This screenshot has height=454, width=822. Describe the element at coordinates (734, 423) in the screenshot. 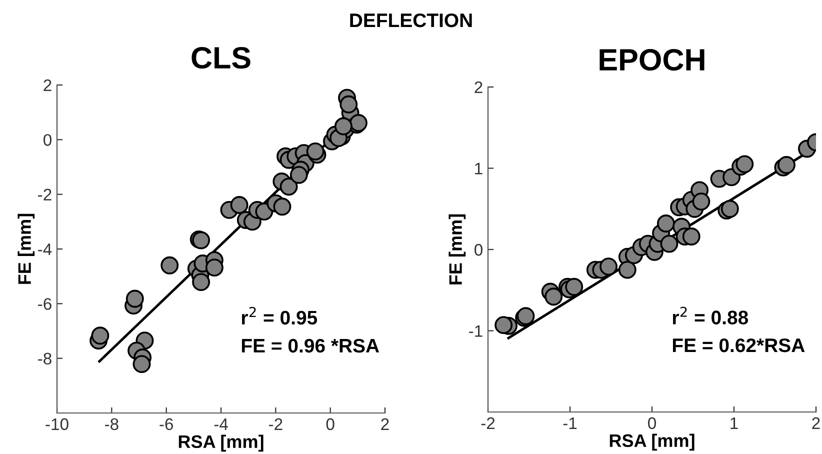

I see `x-tick-label: 1` at that location.